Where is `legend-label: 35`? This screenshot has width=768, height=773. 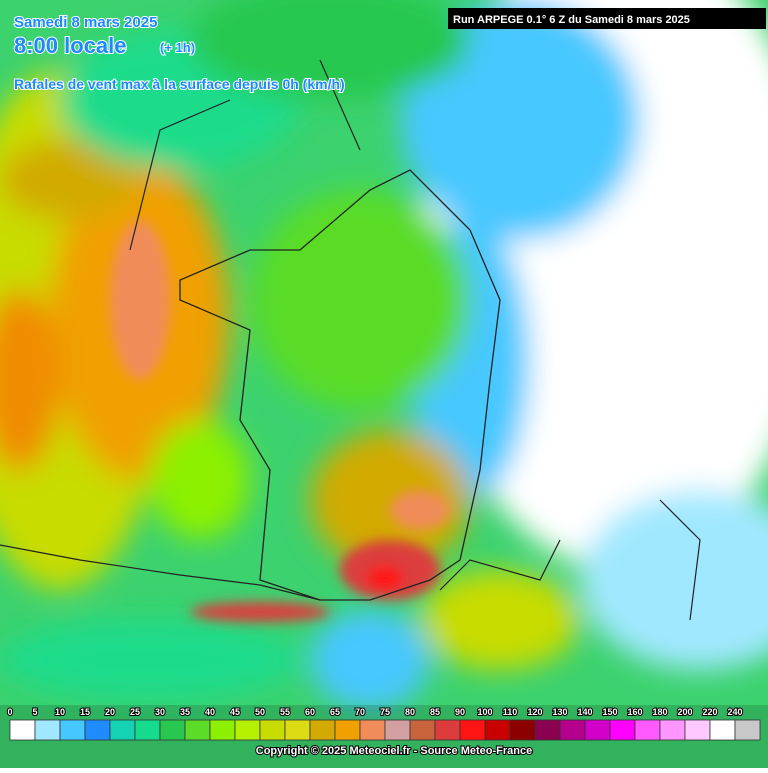 legend-label: 35 is located at coordinates (185, 712).